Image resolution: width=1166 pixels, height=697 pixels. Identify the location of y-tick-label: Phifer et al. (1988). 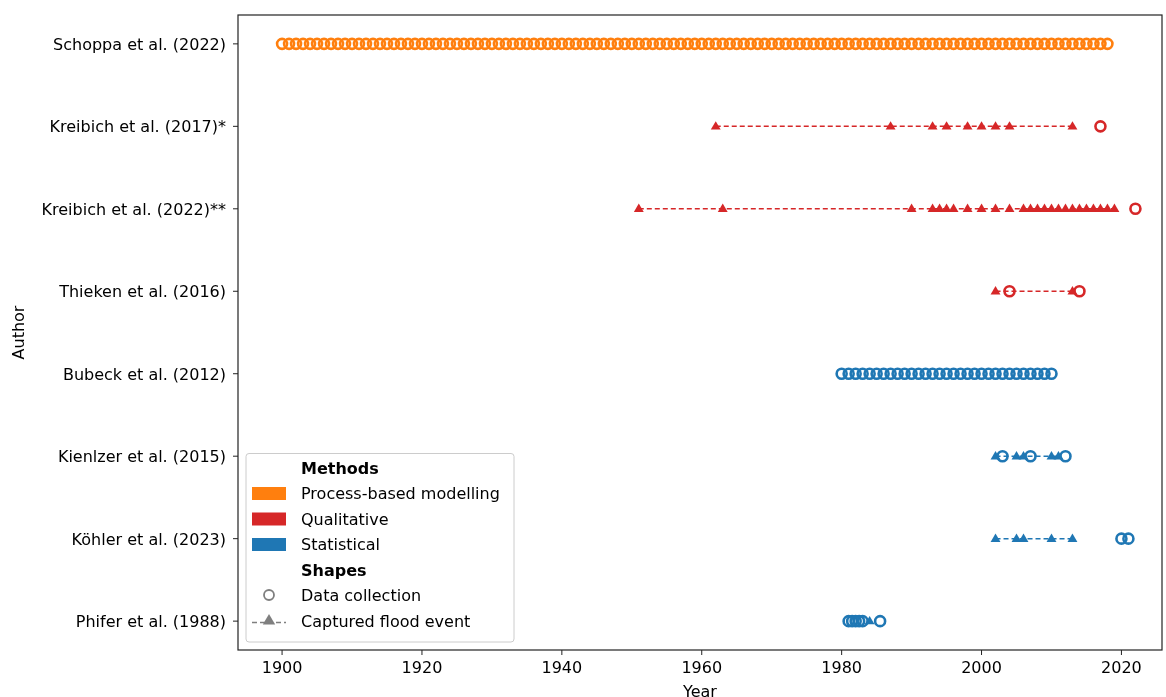
(150, 622).